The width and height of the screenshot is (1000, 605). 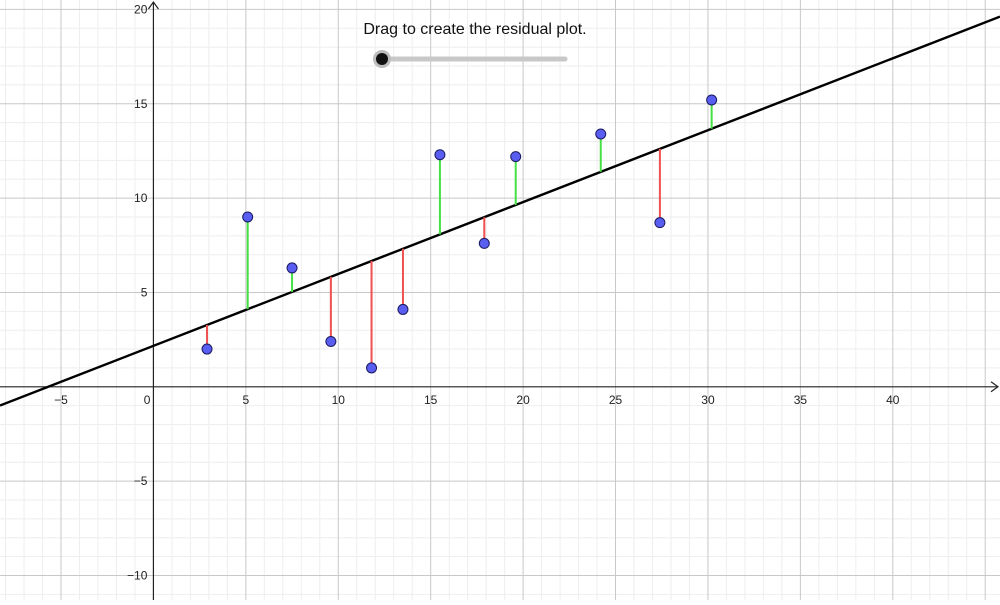 I want to click on y-axis-arrow, so click(x=153, y=5).